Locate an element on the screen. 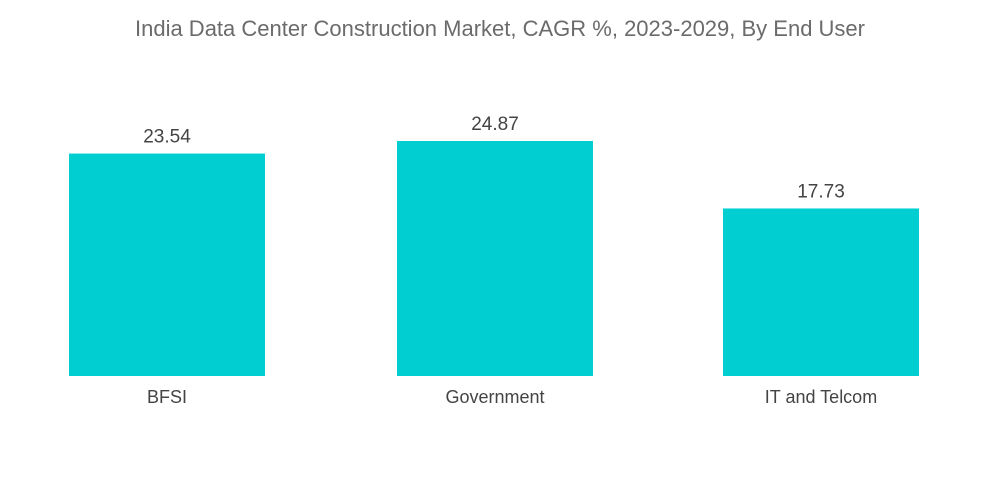 The image size is (1000, 504). bar-it-and-telcom is located at coordinates (821, 292).